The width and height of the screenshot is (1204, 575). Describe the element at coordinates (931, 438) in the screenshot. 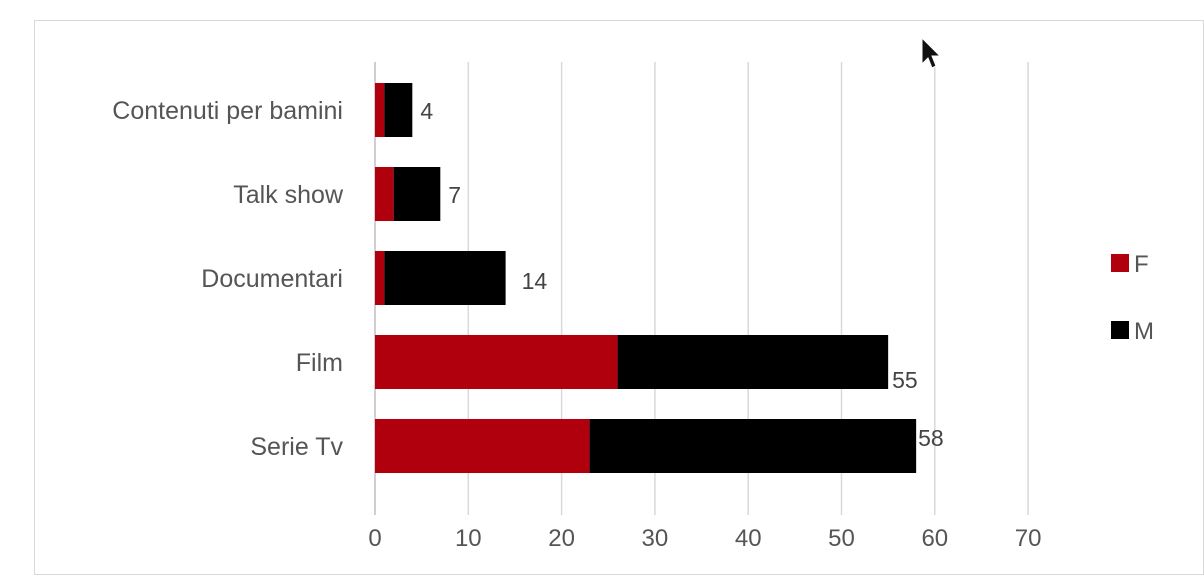

I see `data-label-total: 58` at that location.